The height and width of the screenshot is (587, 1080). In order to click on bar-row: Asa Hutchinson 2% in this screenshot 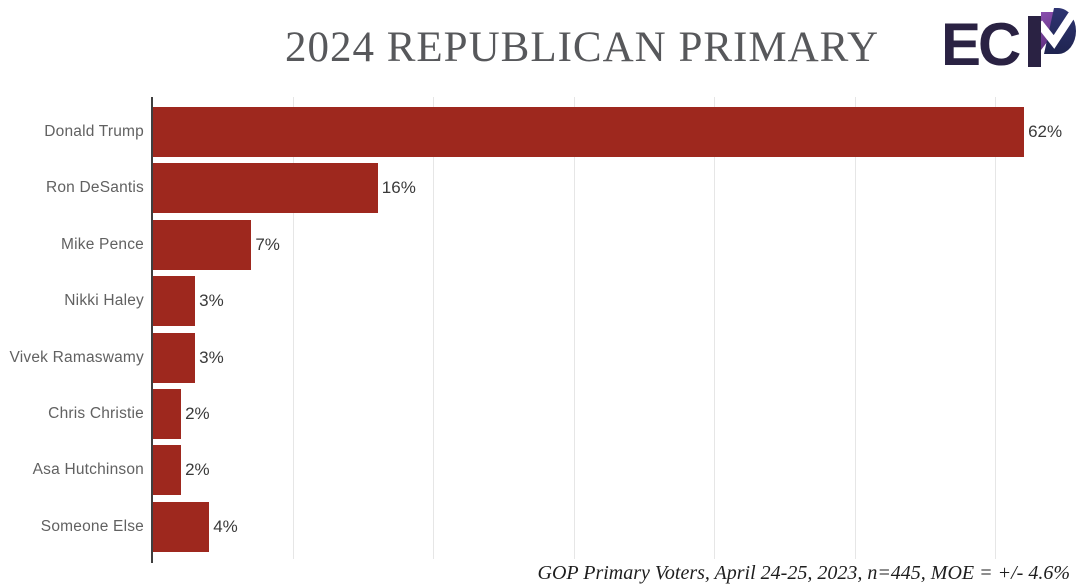, I will do `click(540, 470)`.